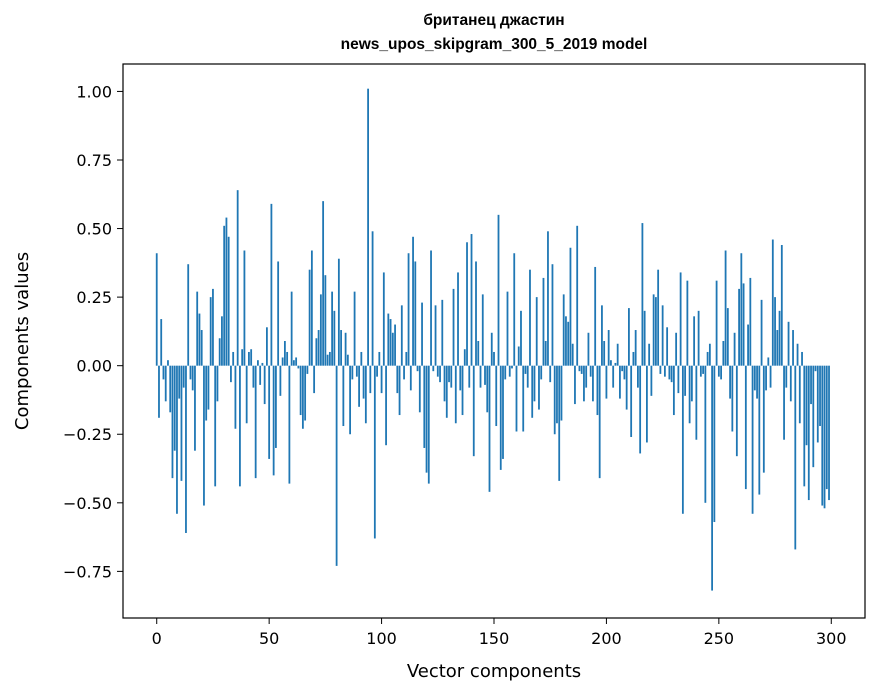 The width and height of the screenshot is (880, 696). Describe the element at coordinates (494, 638) in the screenshot. I see `x-tick-label-3: 150` at that location.